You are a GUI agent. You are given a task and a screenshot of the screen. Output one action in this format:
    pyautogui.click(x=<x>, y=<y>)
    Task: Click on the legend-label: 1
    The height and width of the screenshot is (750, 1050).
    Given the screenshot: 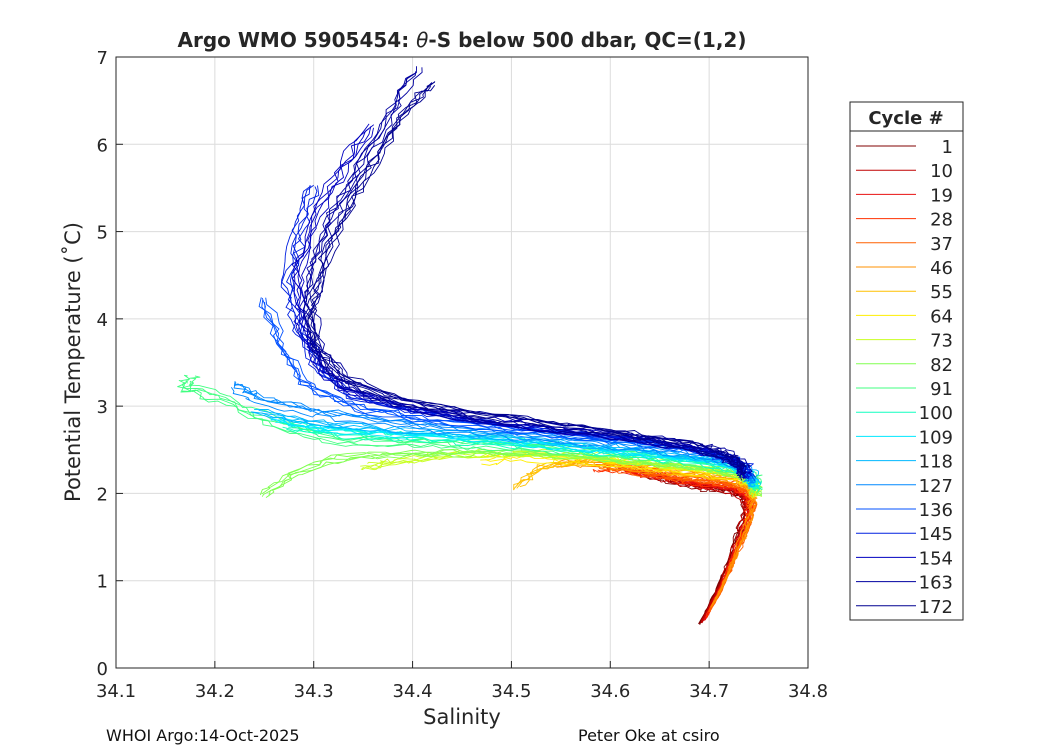 What is the action you would take?
    pyautogui.click(x=947, y=147)
    